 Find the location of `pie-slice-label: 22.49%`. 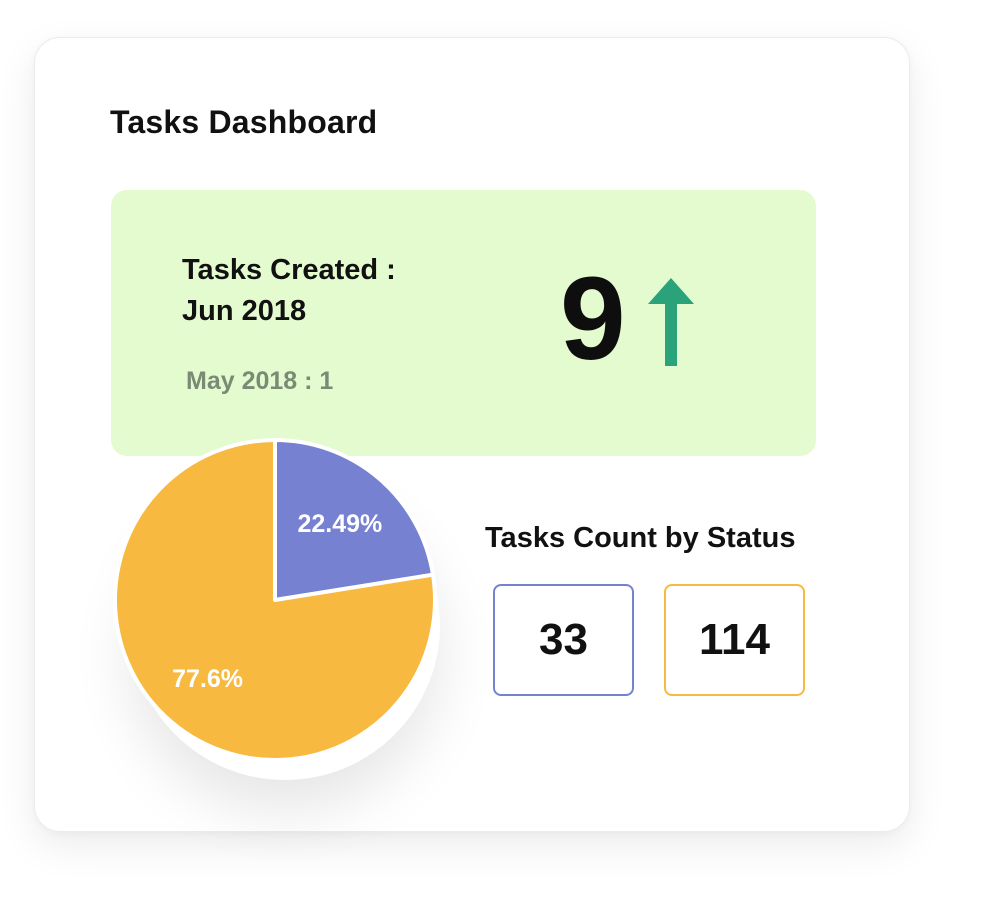

pie-slice-label: 22.49% is located at coordinates (339, 524).